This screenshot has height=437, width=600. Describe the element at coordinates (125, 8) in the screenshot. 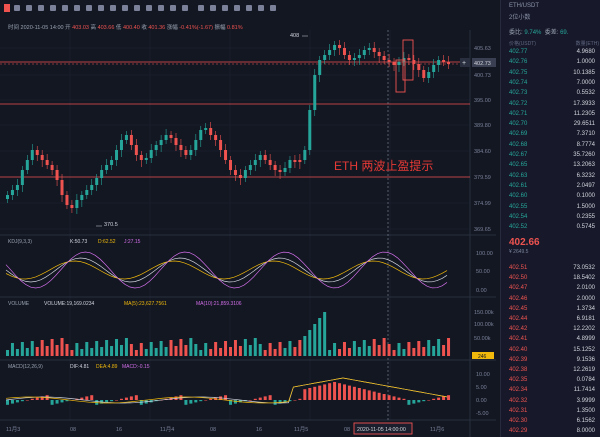

I see `lock-icon` at that location.